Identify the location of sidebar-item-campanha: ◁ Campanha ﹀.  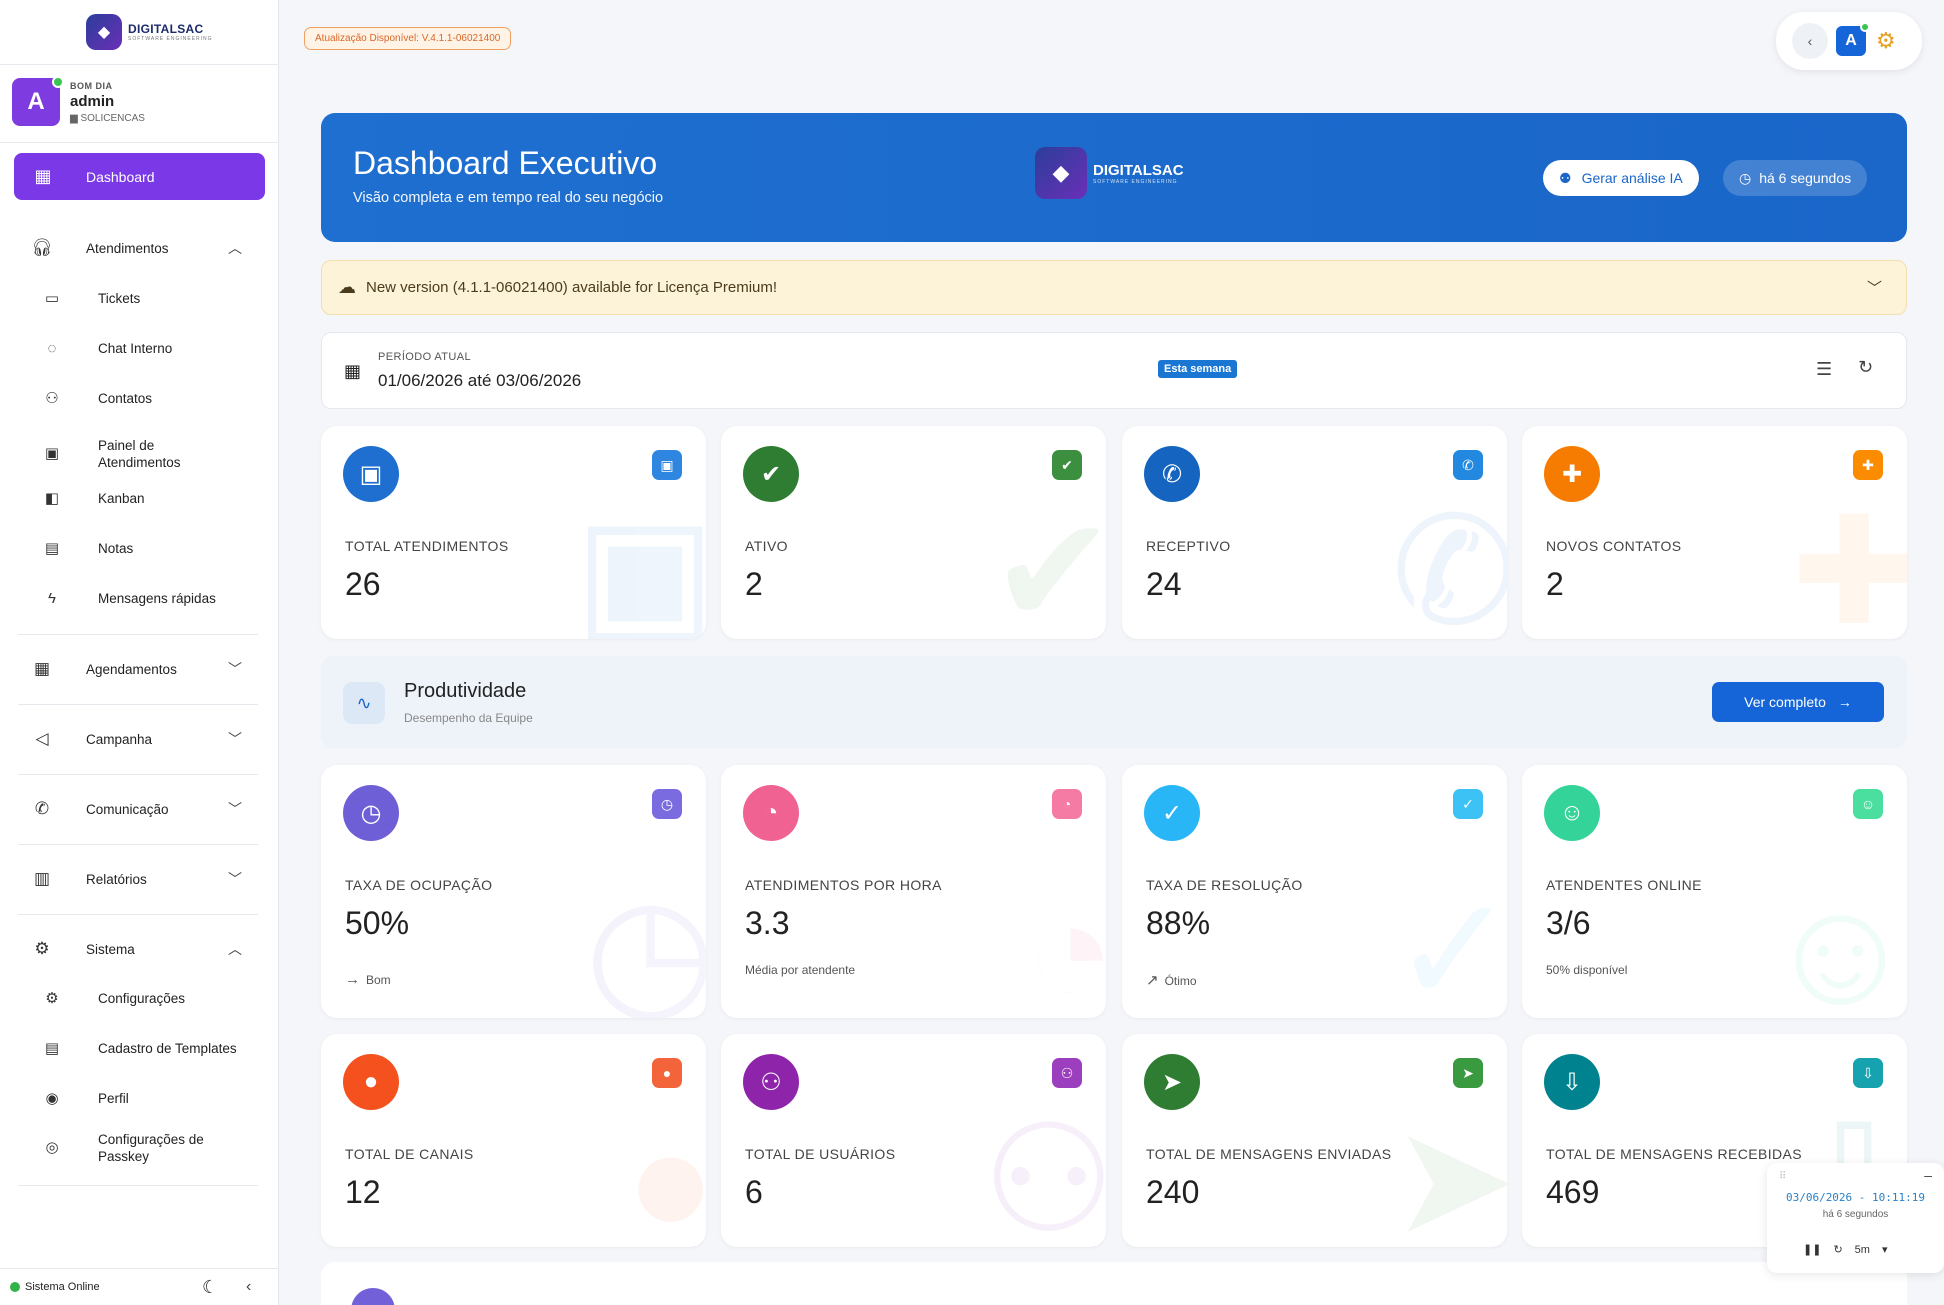
(139, 739).